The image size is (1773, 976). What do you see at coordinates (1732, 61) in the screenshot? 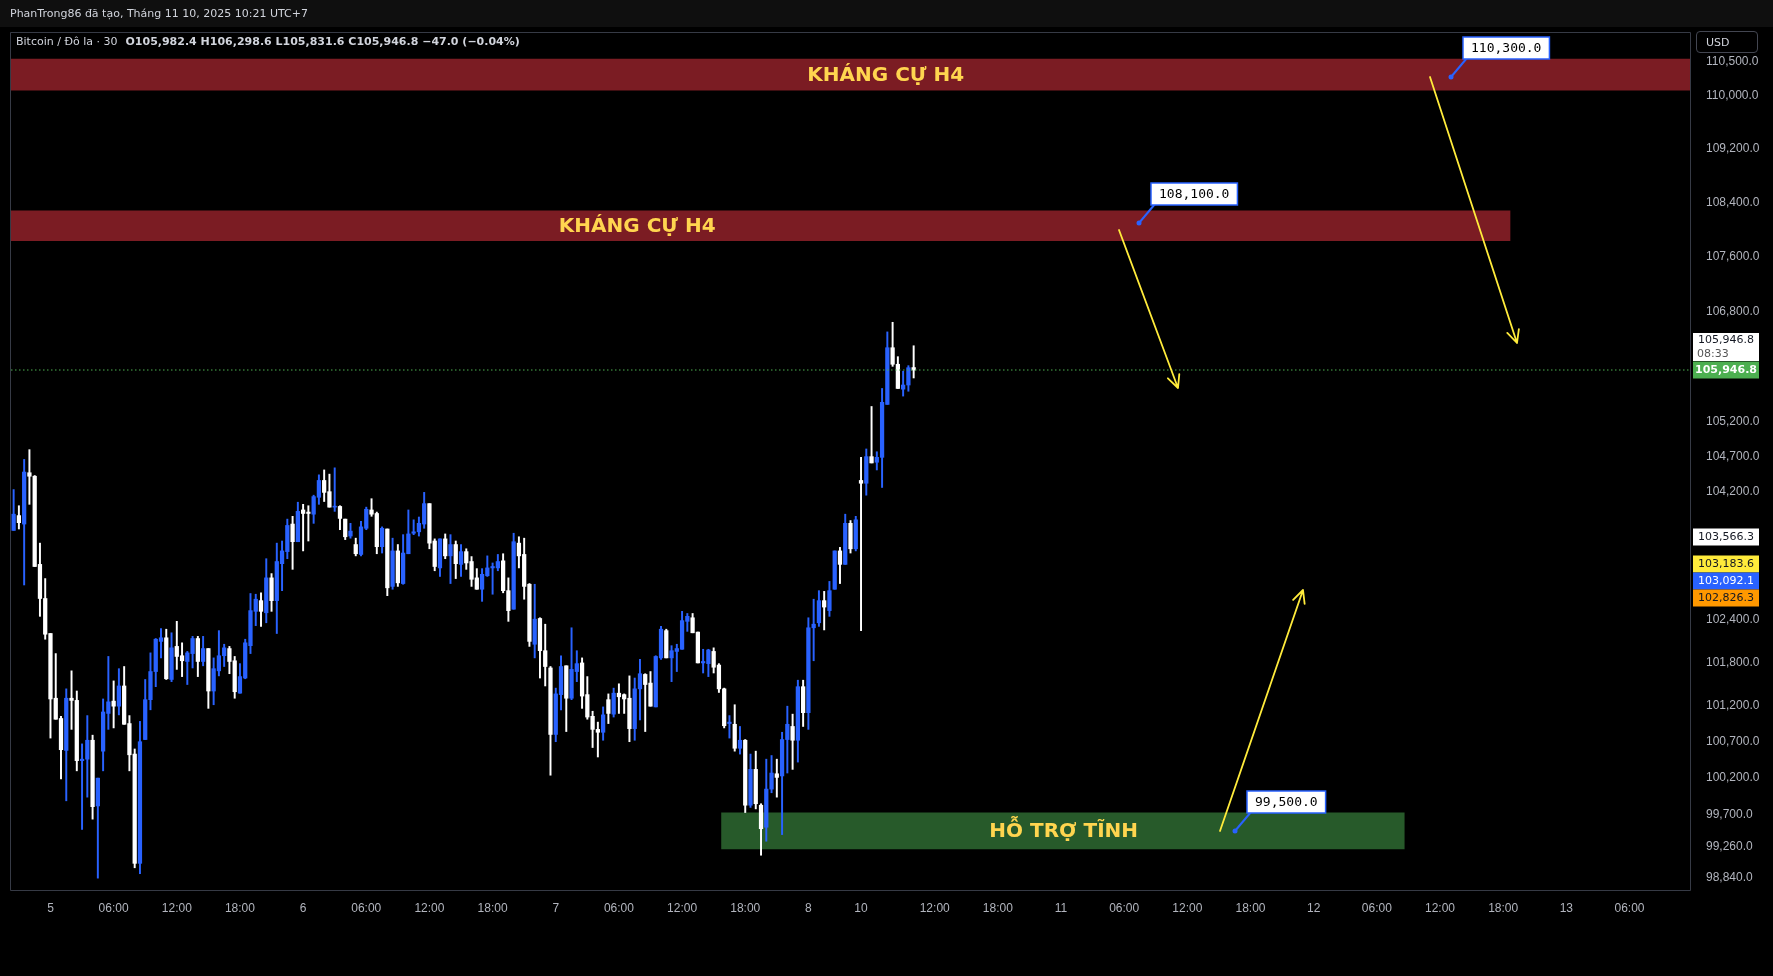
I see `y-tick-label: 110,500.0` at bounding box center [1732, 61].